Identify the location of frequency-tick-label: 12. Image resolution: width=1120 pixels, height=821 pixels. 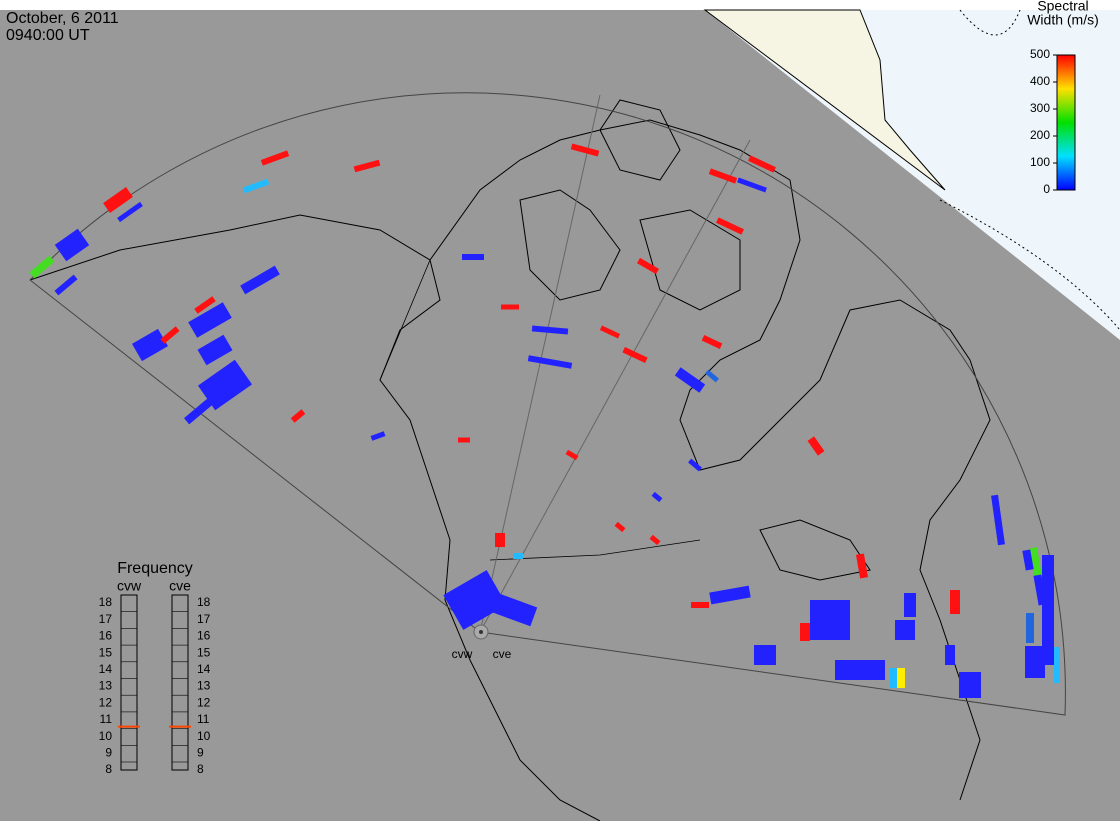
(106, 702).